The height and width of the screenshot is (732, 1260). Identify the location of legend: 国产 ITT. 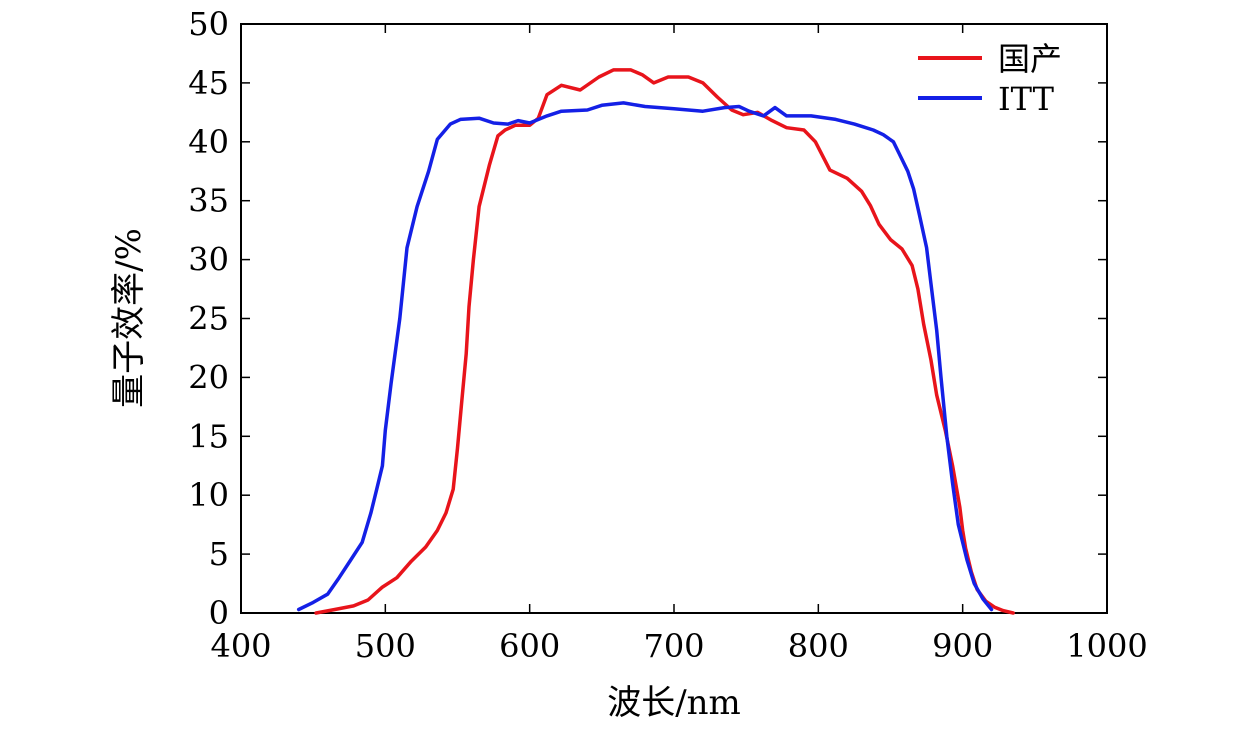
(990, 79).